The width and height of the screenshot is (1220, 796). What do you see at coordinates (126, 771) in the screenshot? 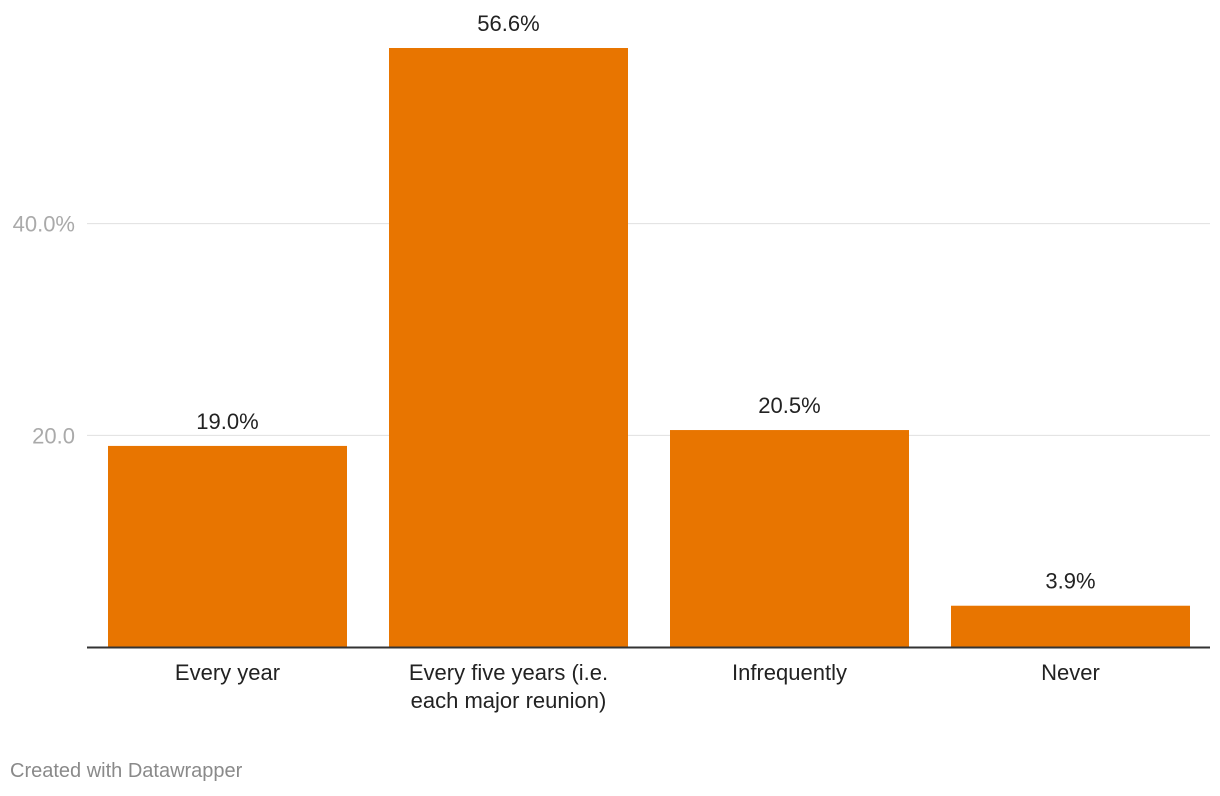
I see `credit-label: Created with Datawrapper` at bounding box center [126, 771].